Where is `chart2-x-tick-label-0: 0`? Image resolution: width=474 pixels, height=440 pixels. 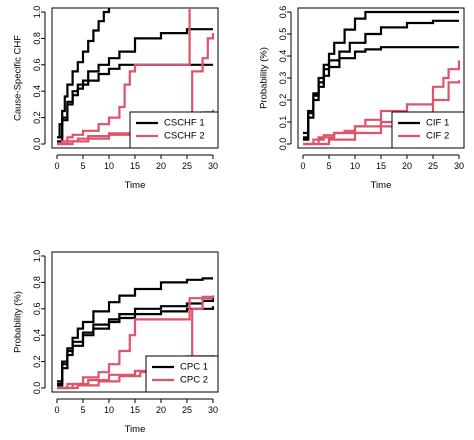
chart2-x-tick-label-0: 0 is located at coordinates (302, 166).